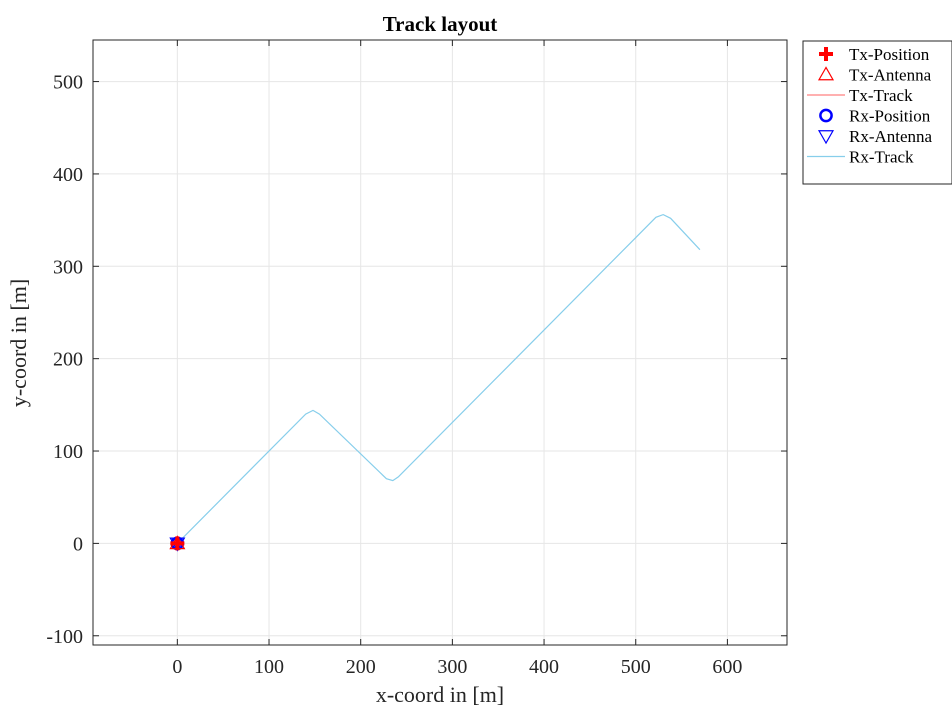  I want to click on x-axis-label: x-coord in [m], so click(440, 694).